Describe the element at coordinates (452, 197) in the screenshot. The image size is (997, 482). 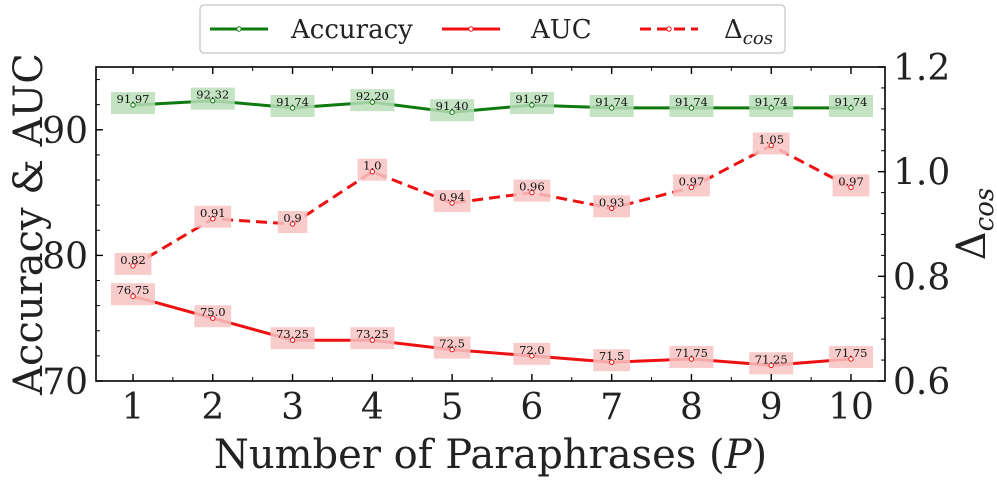
I see `data-label: 0.94` at that location.